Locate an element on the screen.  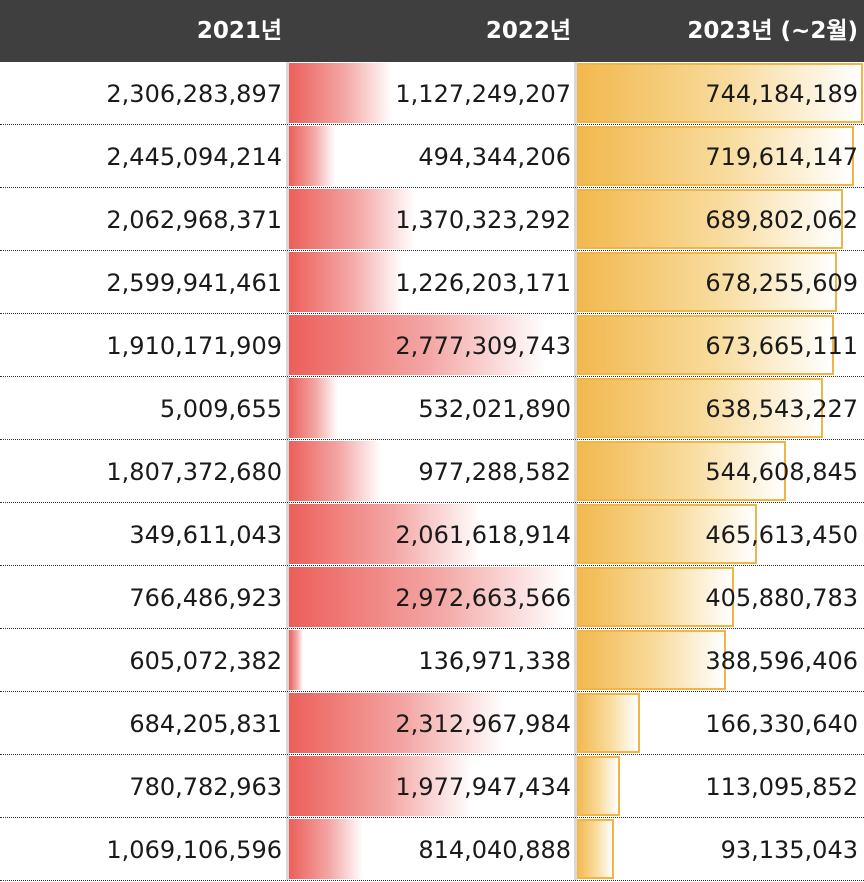
value-2022: 977,288,582 is located at coordinates (494, 472).